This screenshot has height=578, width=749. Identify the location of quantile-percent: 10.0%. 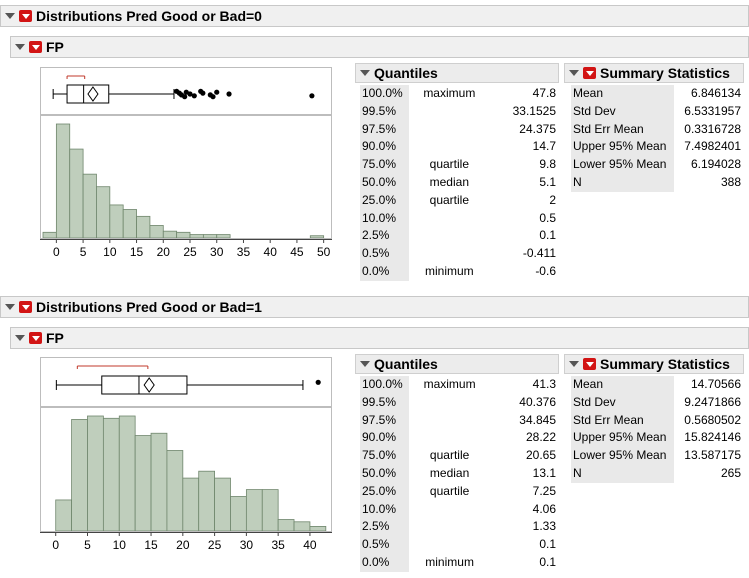
(385, 218).